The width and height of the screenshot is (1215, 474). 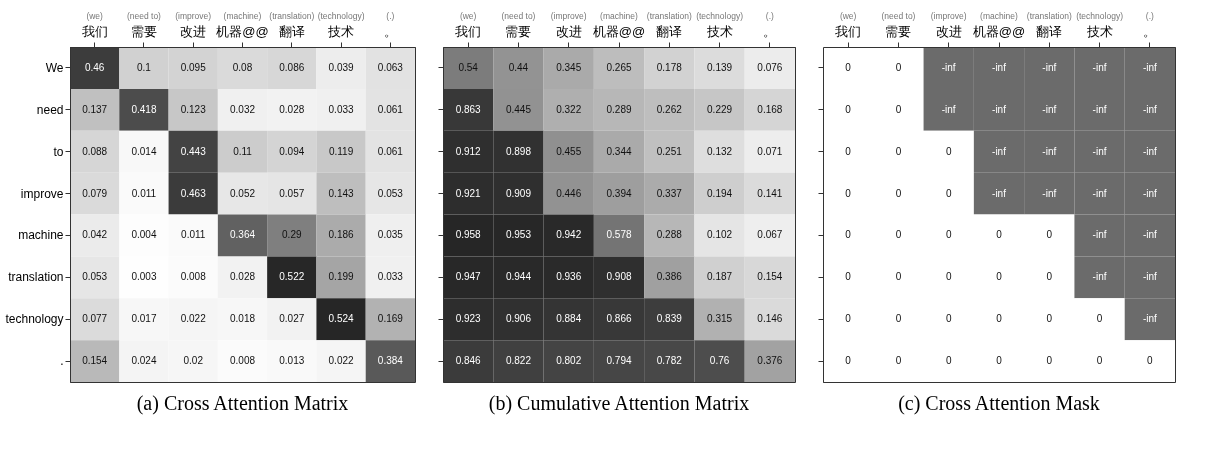 What do you see at coordinates (569, 109) in the screenshot?
I see `data-label: 0.322` at bounding box center [569, 109].